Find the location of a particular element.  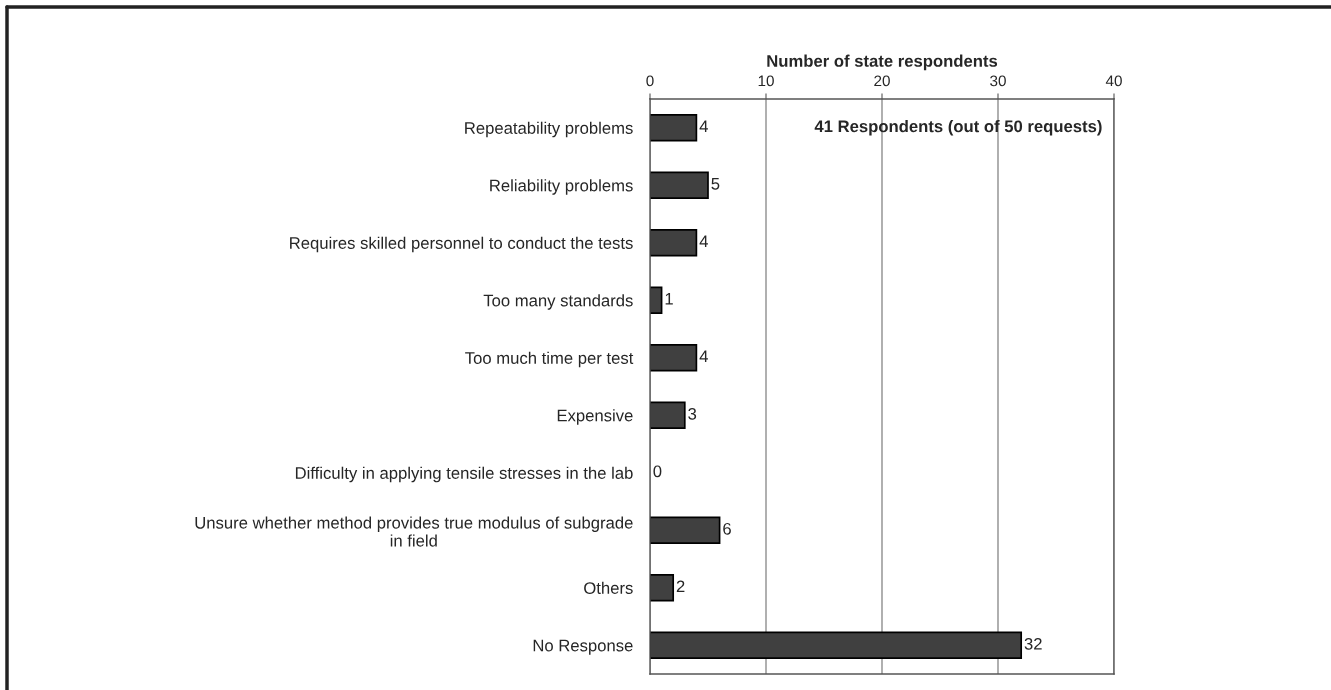

data-label: 2 is located at coordinates (680, 586).